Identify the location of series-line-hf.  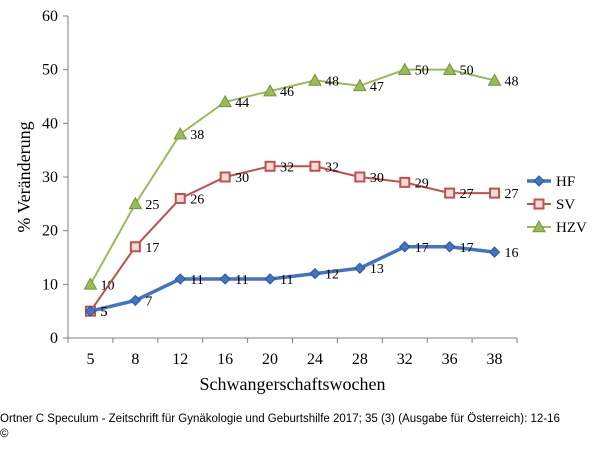
(292, 279).